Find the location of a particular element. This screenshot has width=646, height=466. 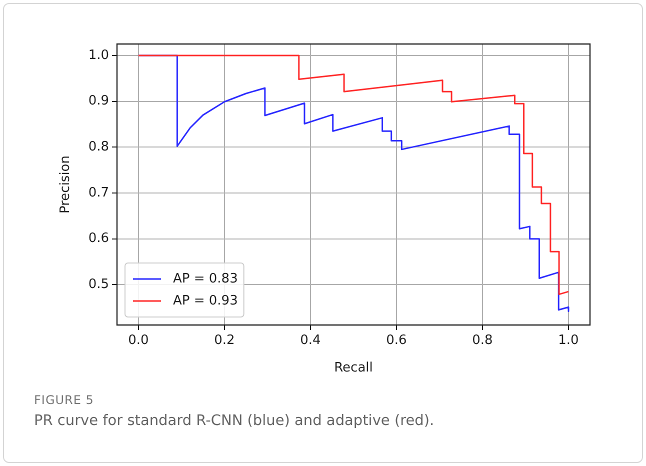

legend-label: AP = 0.83 is located at coordinates (205, 278).